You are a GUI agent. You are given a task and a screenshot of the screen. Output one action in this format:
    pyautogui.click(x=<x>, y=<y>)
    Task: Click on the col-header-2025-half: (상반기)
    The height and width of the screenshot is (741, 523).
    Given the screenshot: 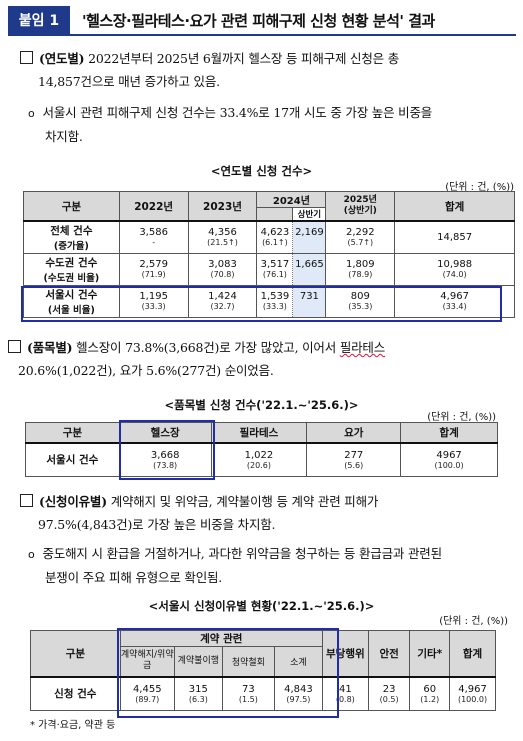 What is the action you would take?
    pyautogui.click(x=360, y=211)
    